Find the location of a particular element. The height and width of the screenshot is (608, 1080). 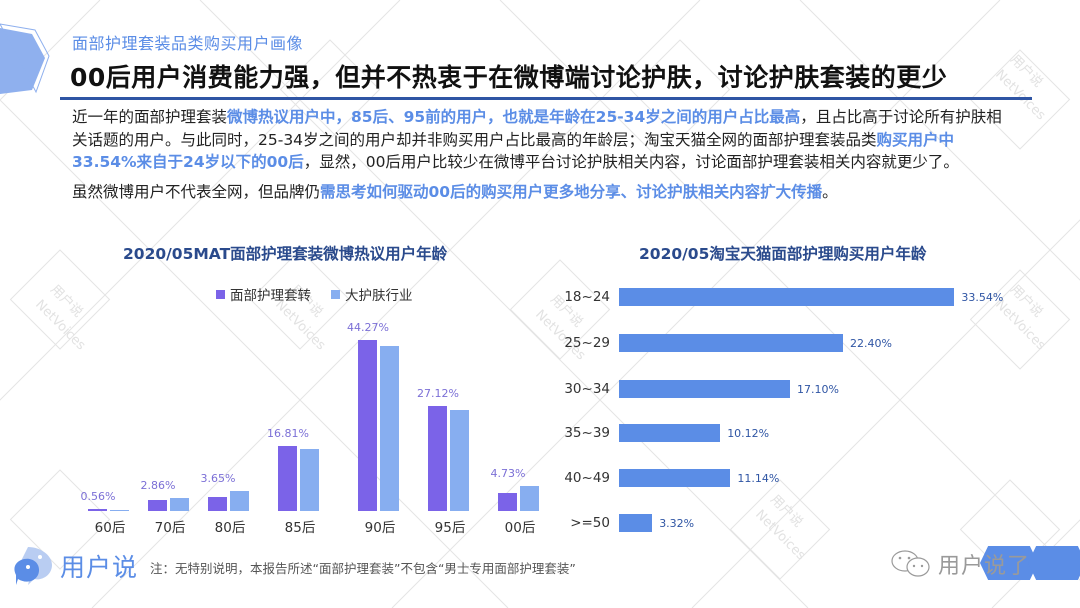

corner-hexagon-decoration is located at coordinates (25, 58).